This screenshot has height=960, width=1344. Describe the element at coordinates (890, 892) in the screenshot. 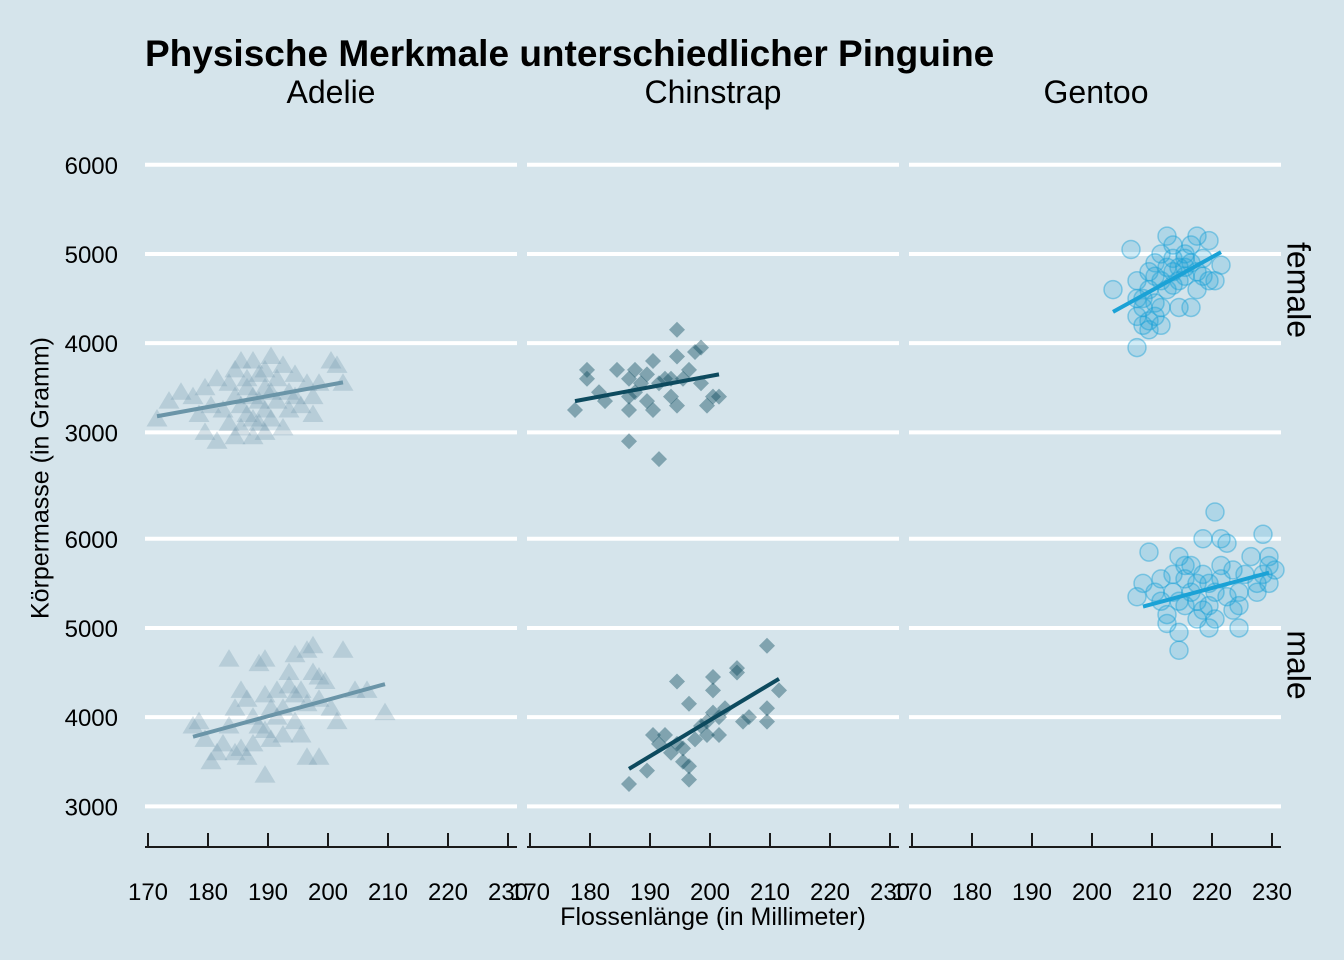

I see `x-tick-label: 230` at that location.